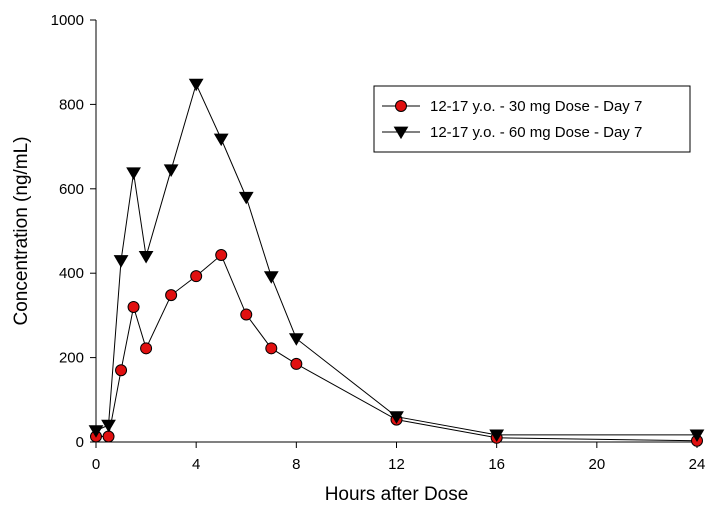 The width and height of the screenshot is (706, 508). I want to click on legend-entry: 12-17 y.o. - 30 mg Dose - Day 7, so click(512, 106).